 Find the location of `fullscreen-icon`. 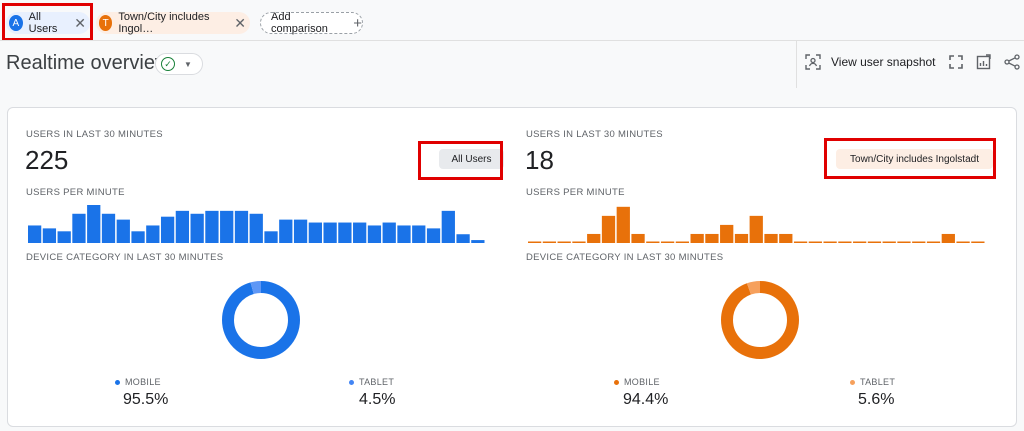

fullscreen-icon is located at coordinates (956, 62).